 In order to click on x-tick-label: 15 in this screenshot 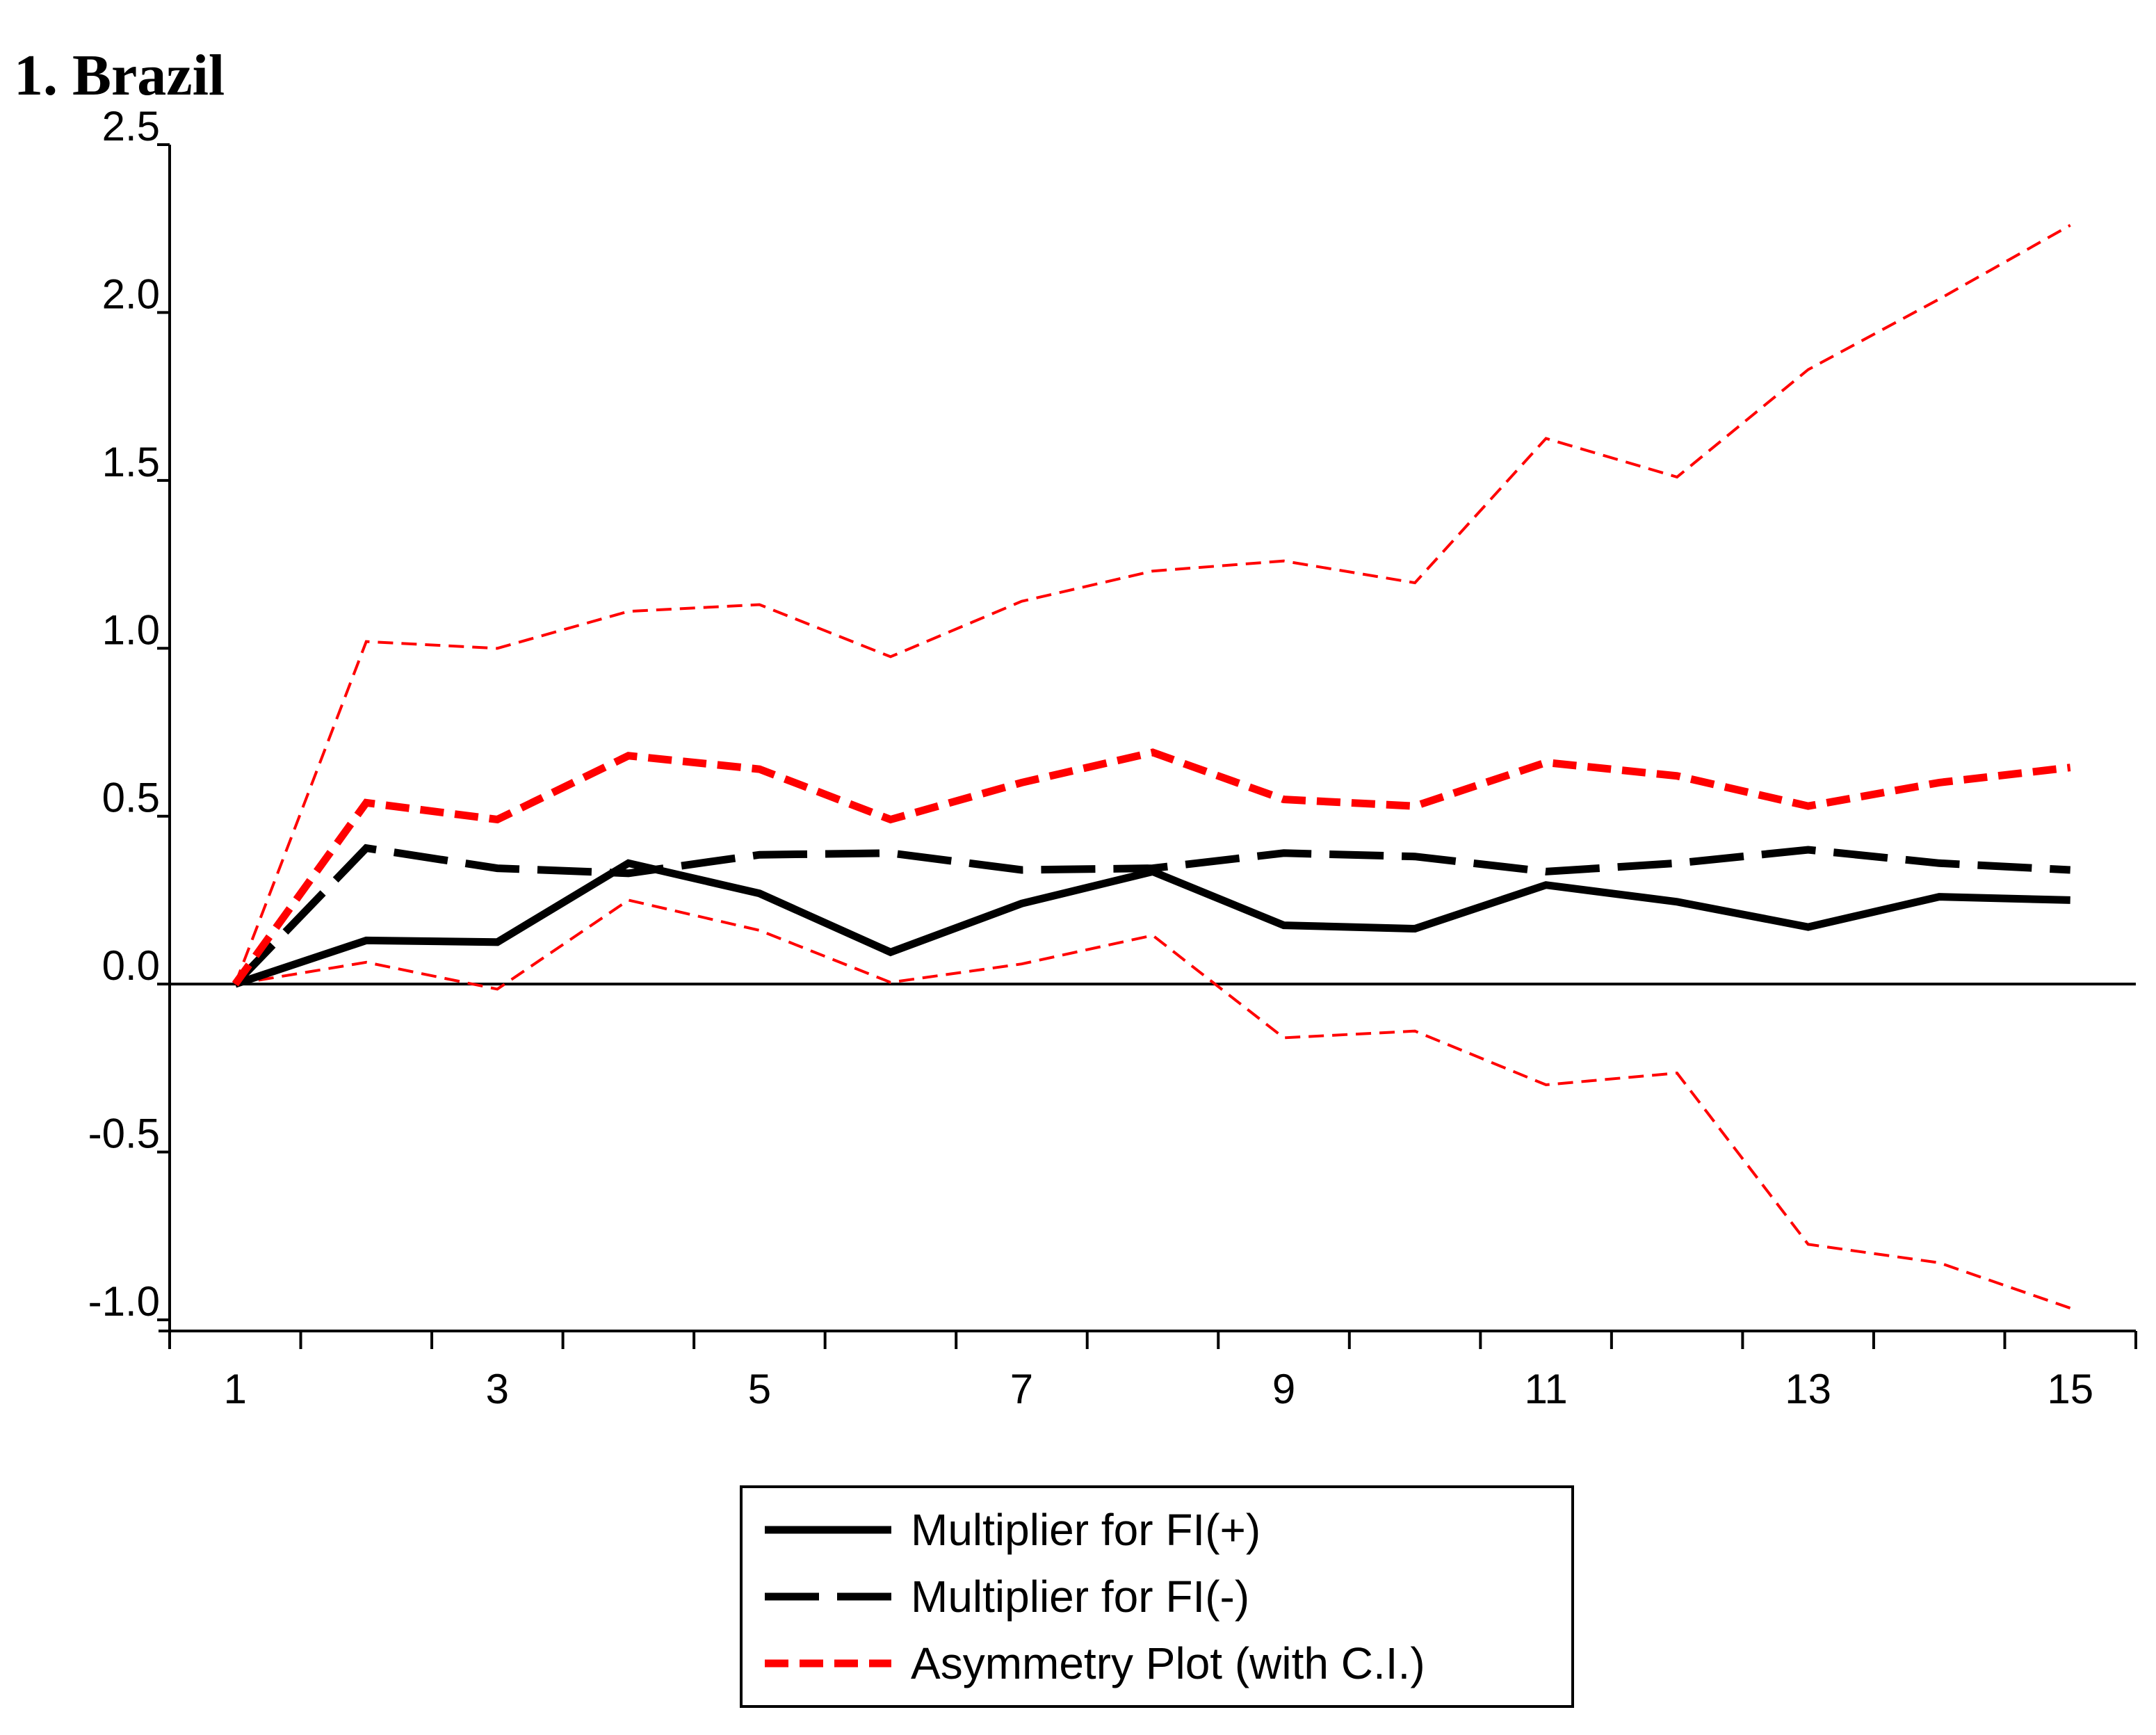, I will do `click(2070, 1389)`.